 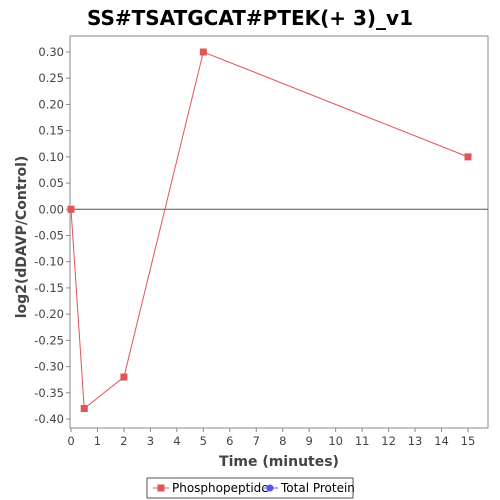 I want to click on y-axis-label: log2(dDAVP/Control), so click(x=22, y=237).